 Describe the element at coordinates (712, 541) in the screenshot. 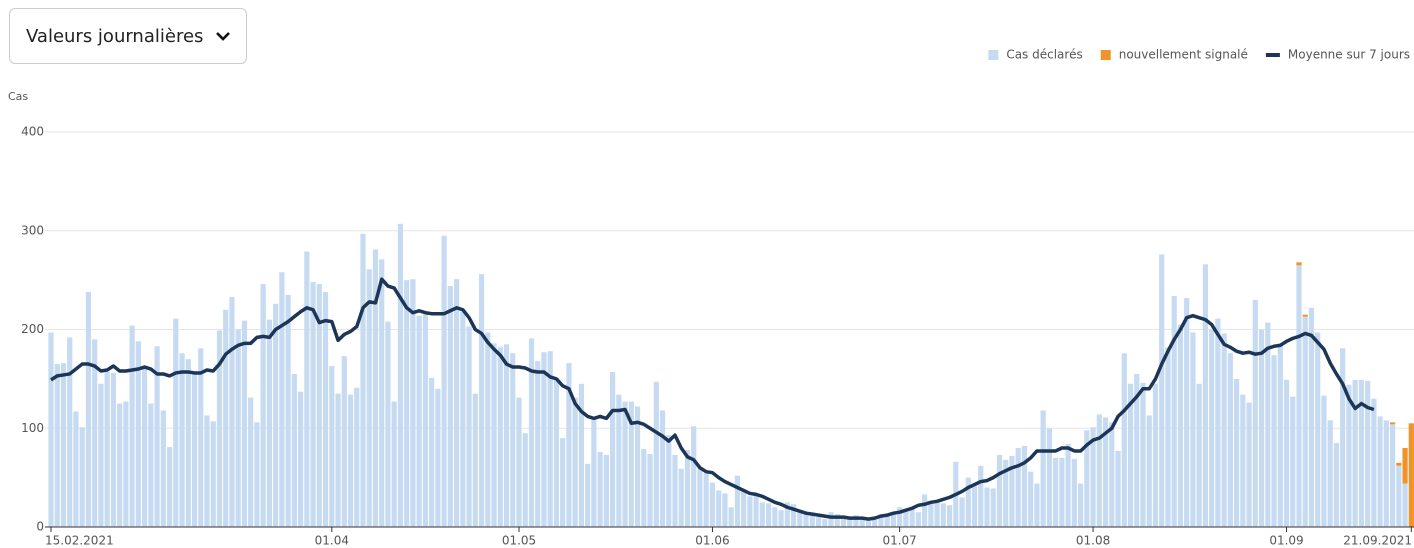

I see `x-tick-label: 01.06` at that location.